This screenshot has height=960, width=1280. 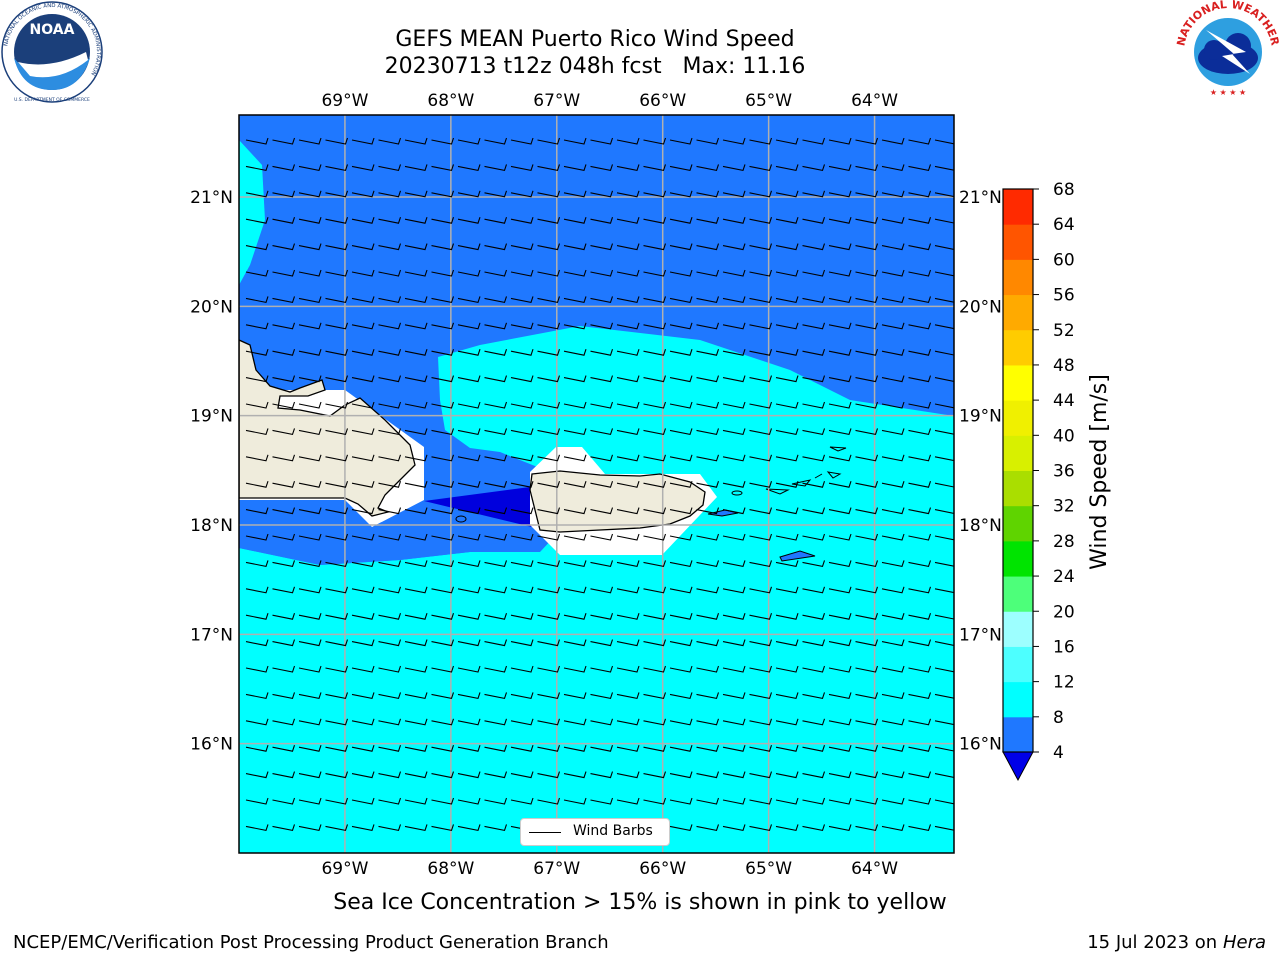 I want to click on land-culebra, so click(x=737, y=493).